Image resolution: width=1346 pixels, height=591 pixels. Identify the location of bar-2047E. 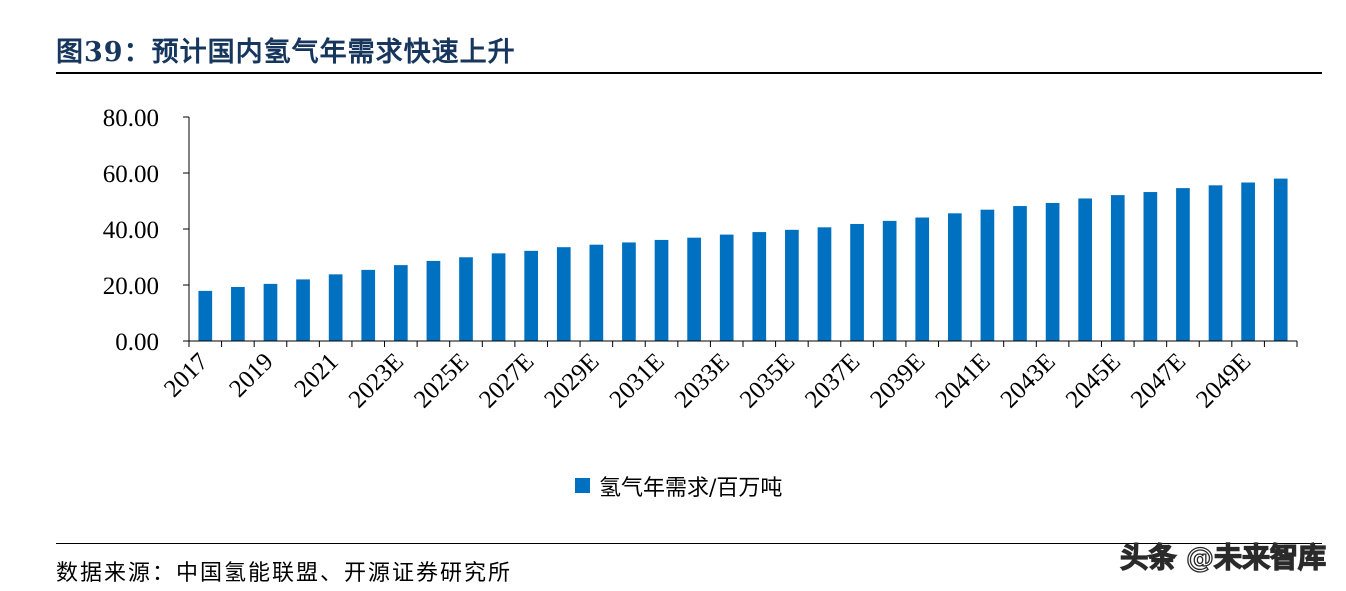
(1183, 264).